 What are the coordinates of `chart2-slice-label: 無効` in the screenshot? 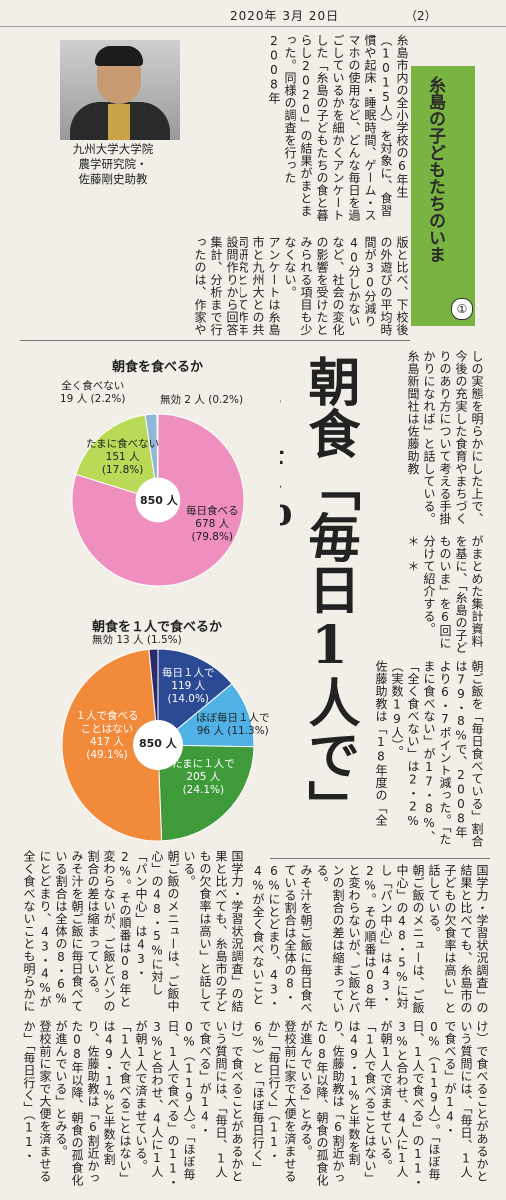 It's located at (102, 640).